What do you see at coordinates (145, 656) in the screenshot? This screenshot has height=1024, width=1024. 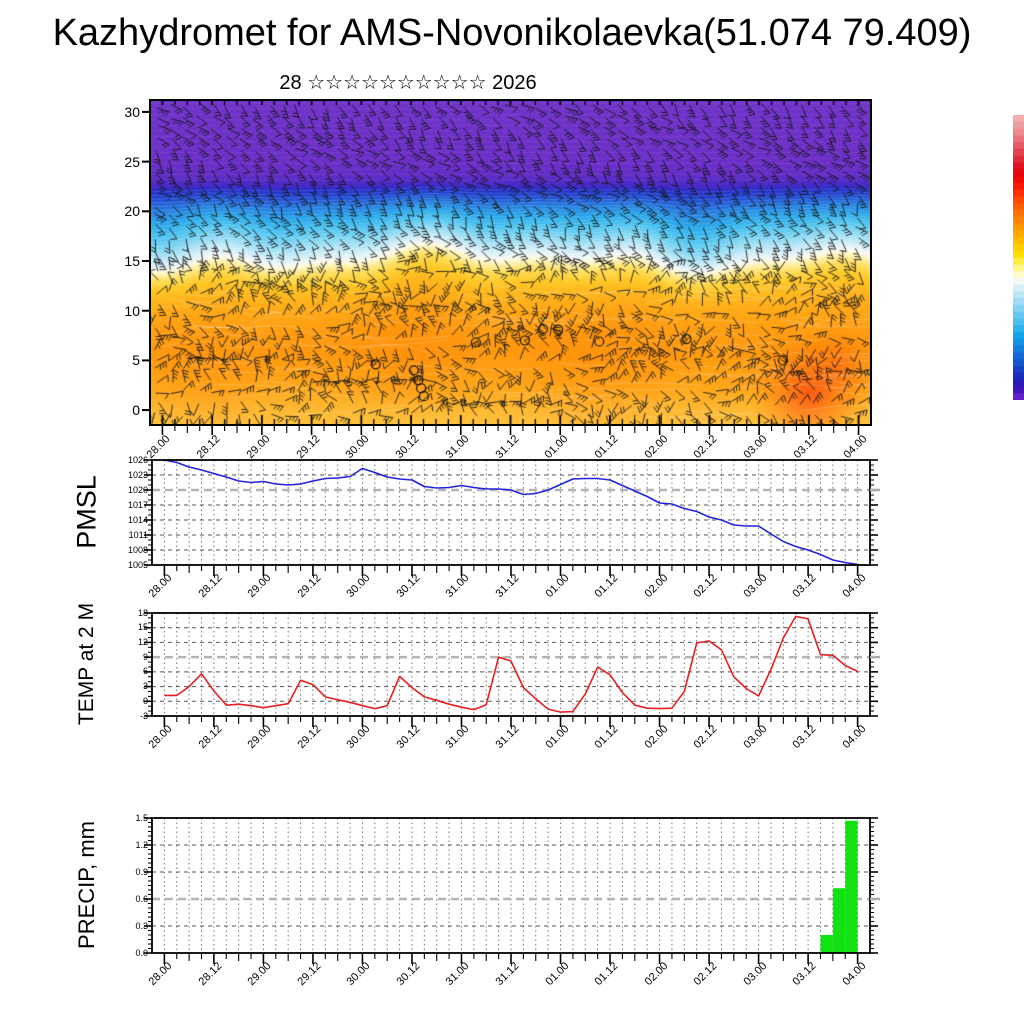 I see `temp2m-y-tick-label: 9` at bounding box center [145, 656].